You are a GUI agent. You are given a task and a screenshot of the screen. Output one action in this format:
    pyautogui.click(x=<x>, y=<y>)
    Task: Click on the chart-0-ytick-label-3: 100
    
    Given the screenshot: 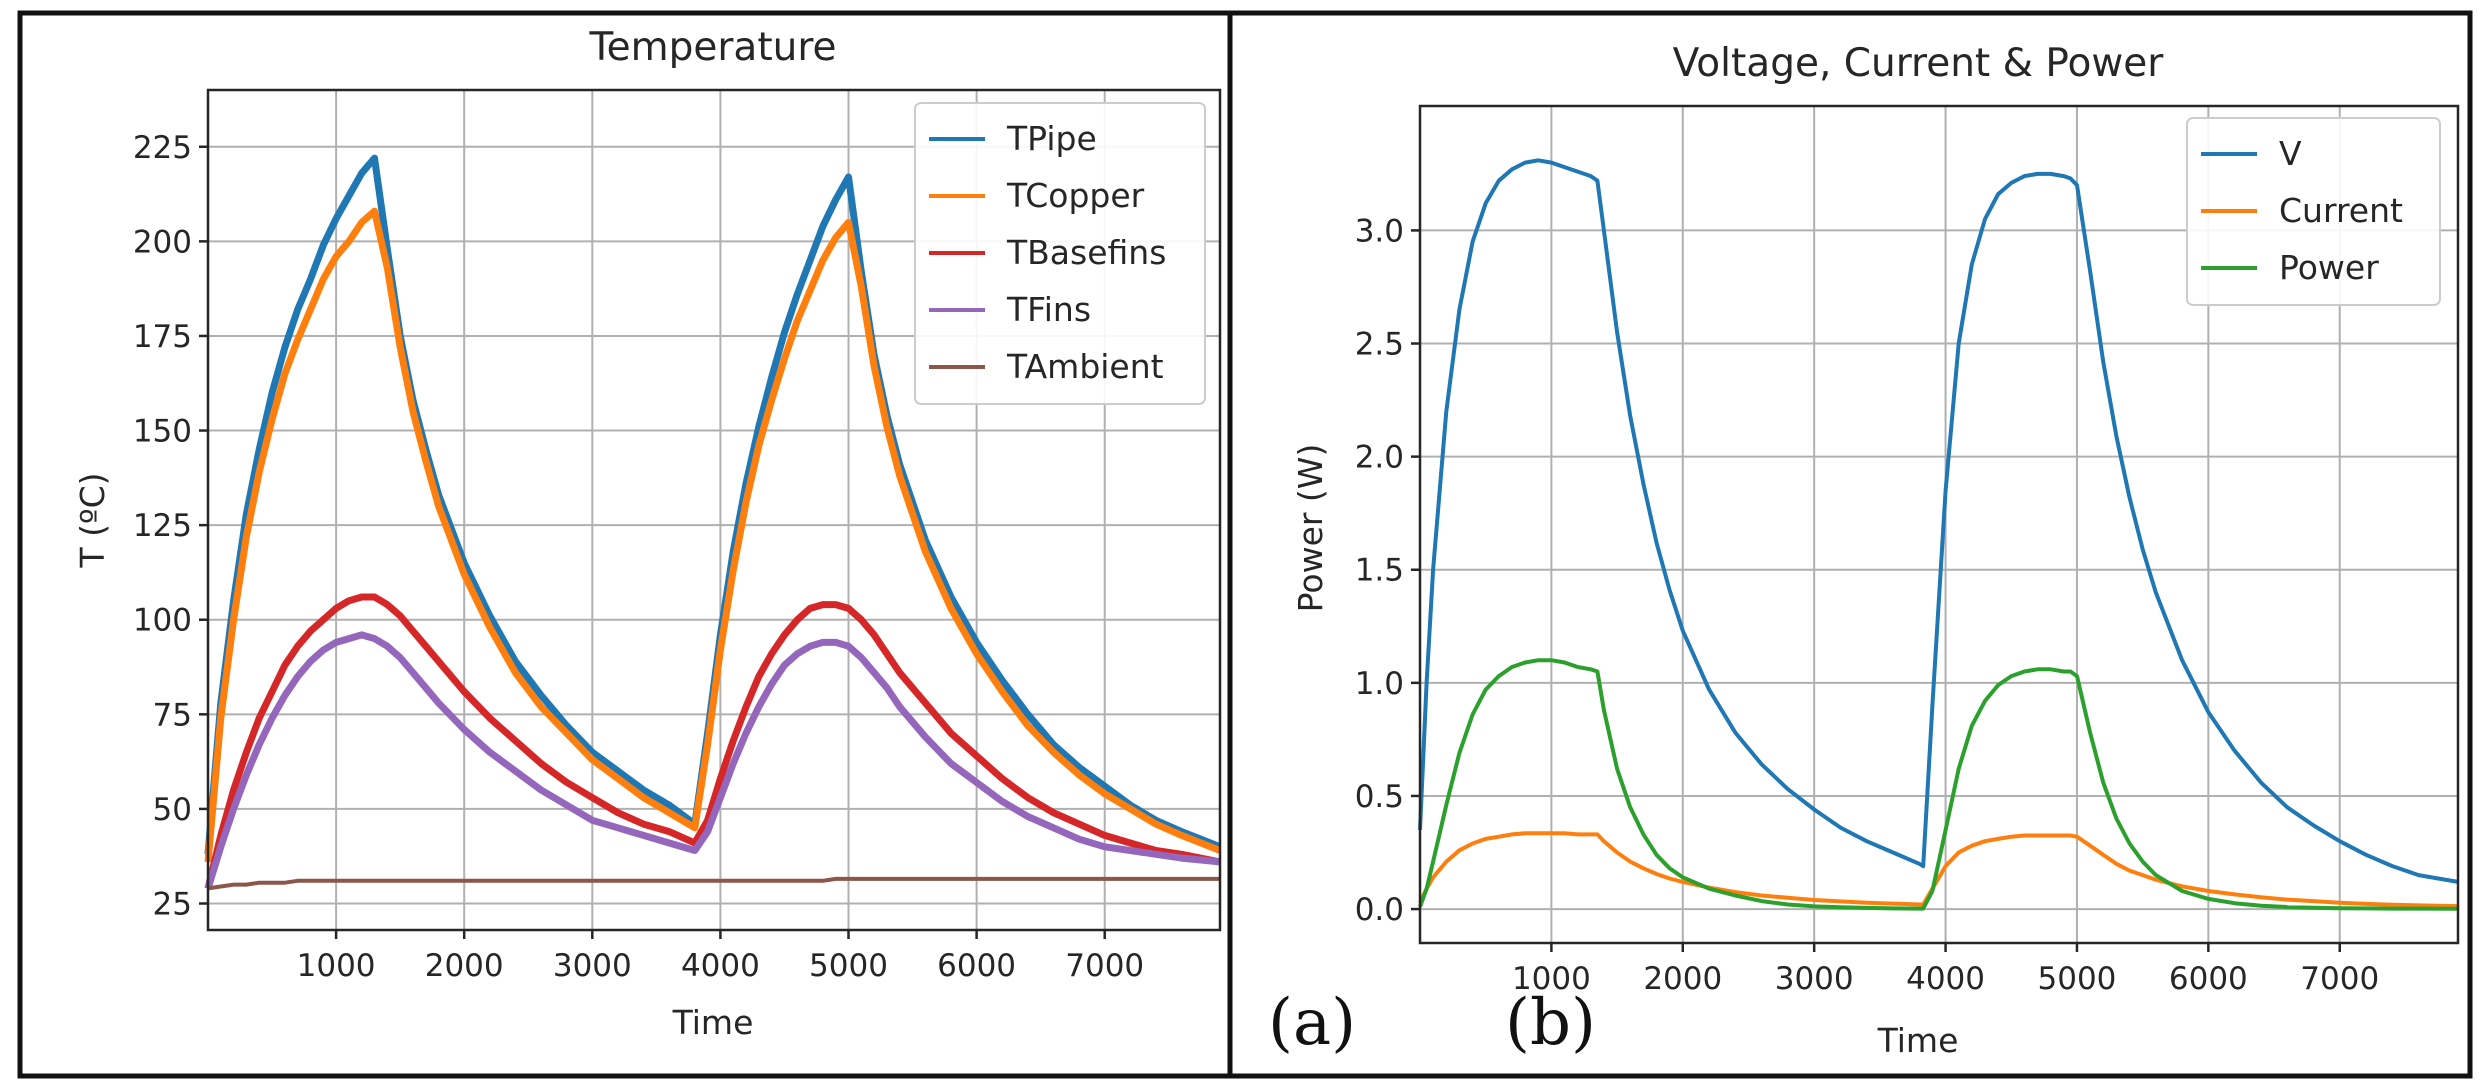 What is the action you would take?
    pyautogui.click(x=162, y=621)
    